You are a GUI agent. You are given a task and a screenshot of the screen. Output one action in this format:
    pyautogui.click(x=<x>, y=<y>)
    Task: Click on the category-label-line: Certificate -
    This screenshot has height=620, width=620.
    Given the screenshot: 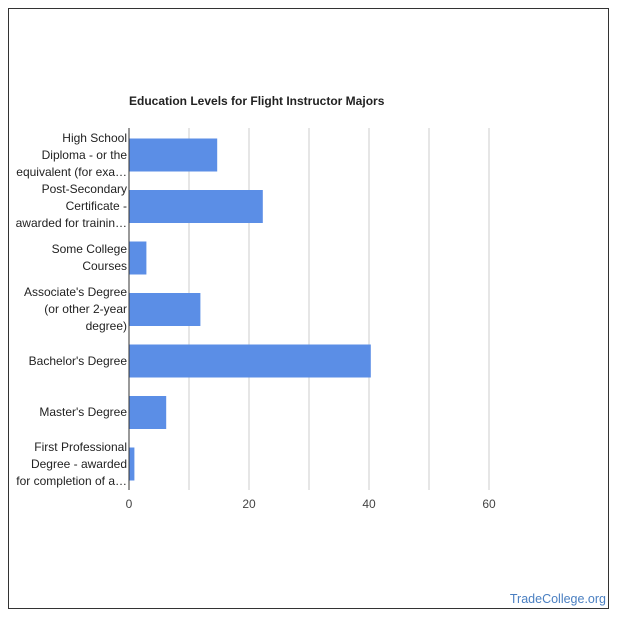 What is the action you would take?
    pyautogui.click(x=96, y=206)
    